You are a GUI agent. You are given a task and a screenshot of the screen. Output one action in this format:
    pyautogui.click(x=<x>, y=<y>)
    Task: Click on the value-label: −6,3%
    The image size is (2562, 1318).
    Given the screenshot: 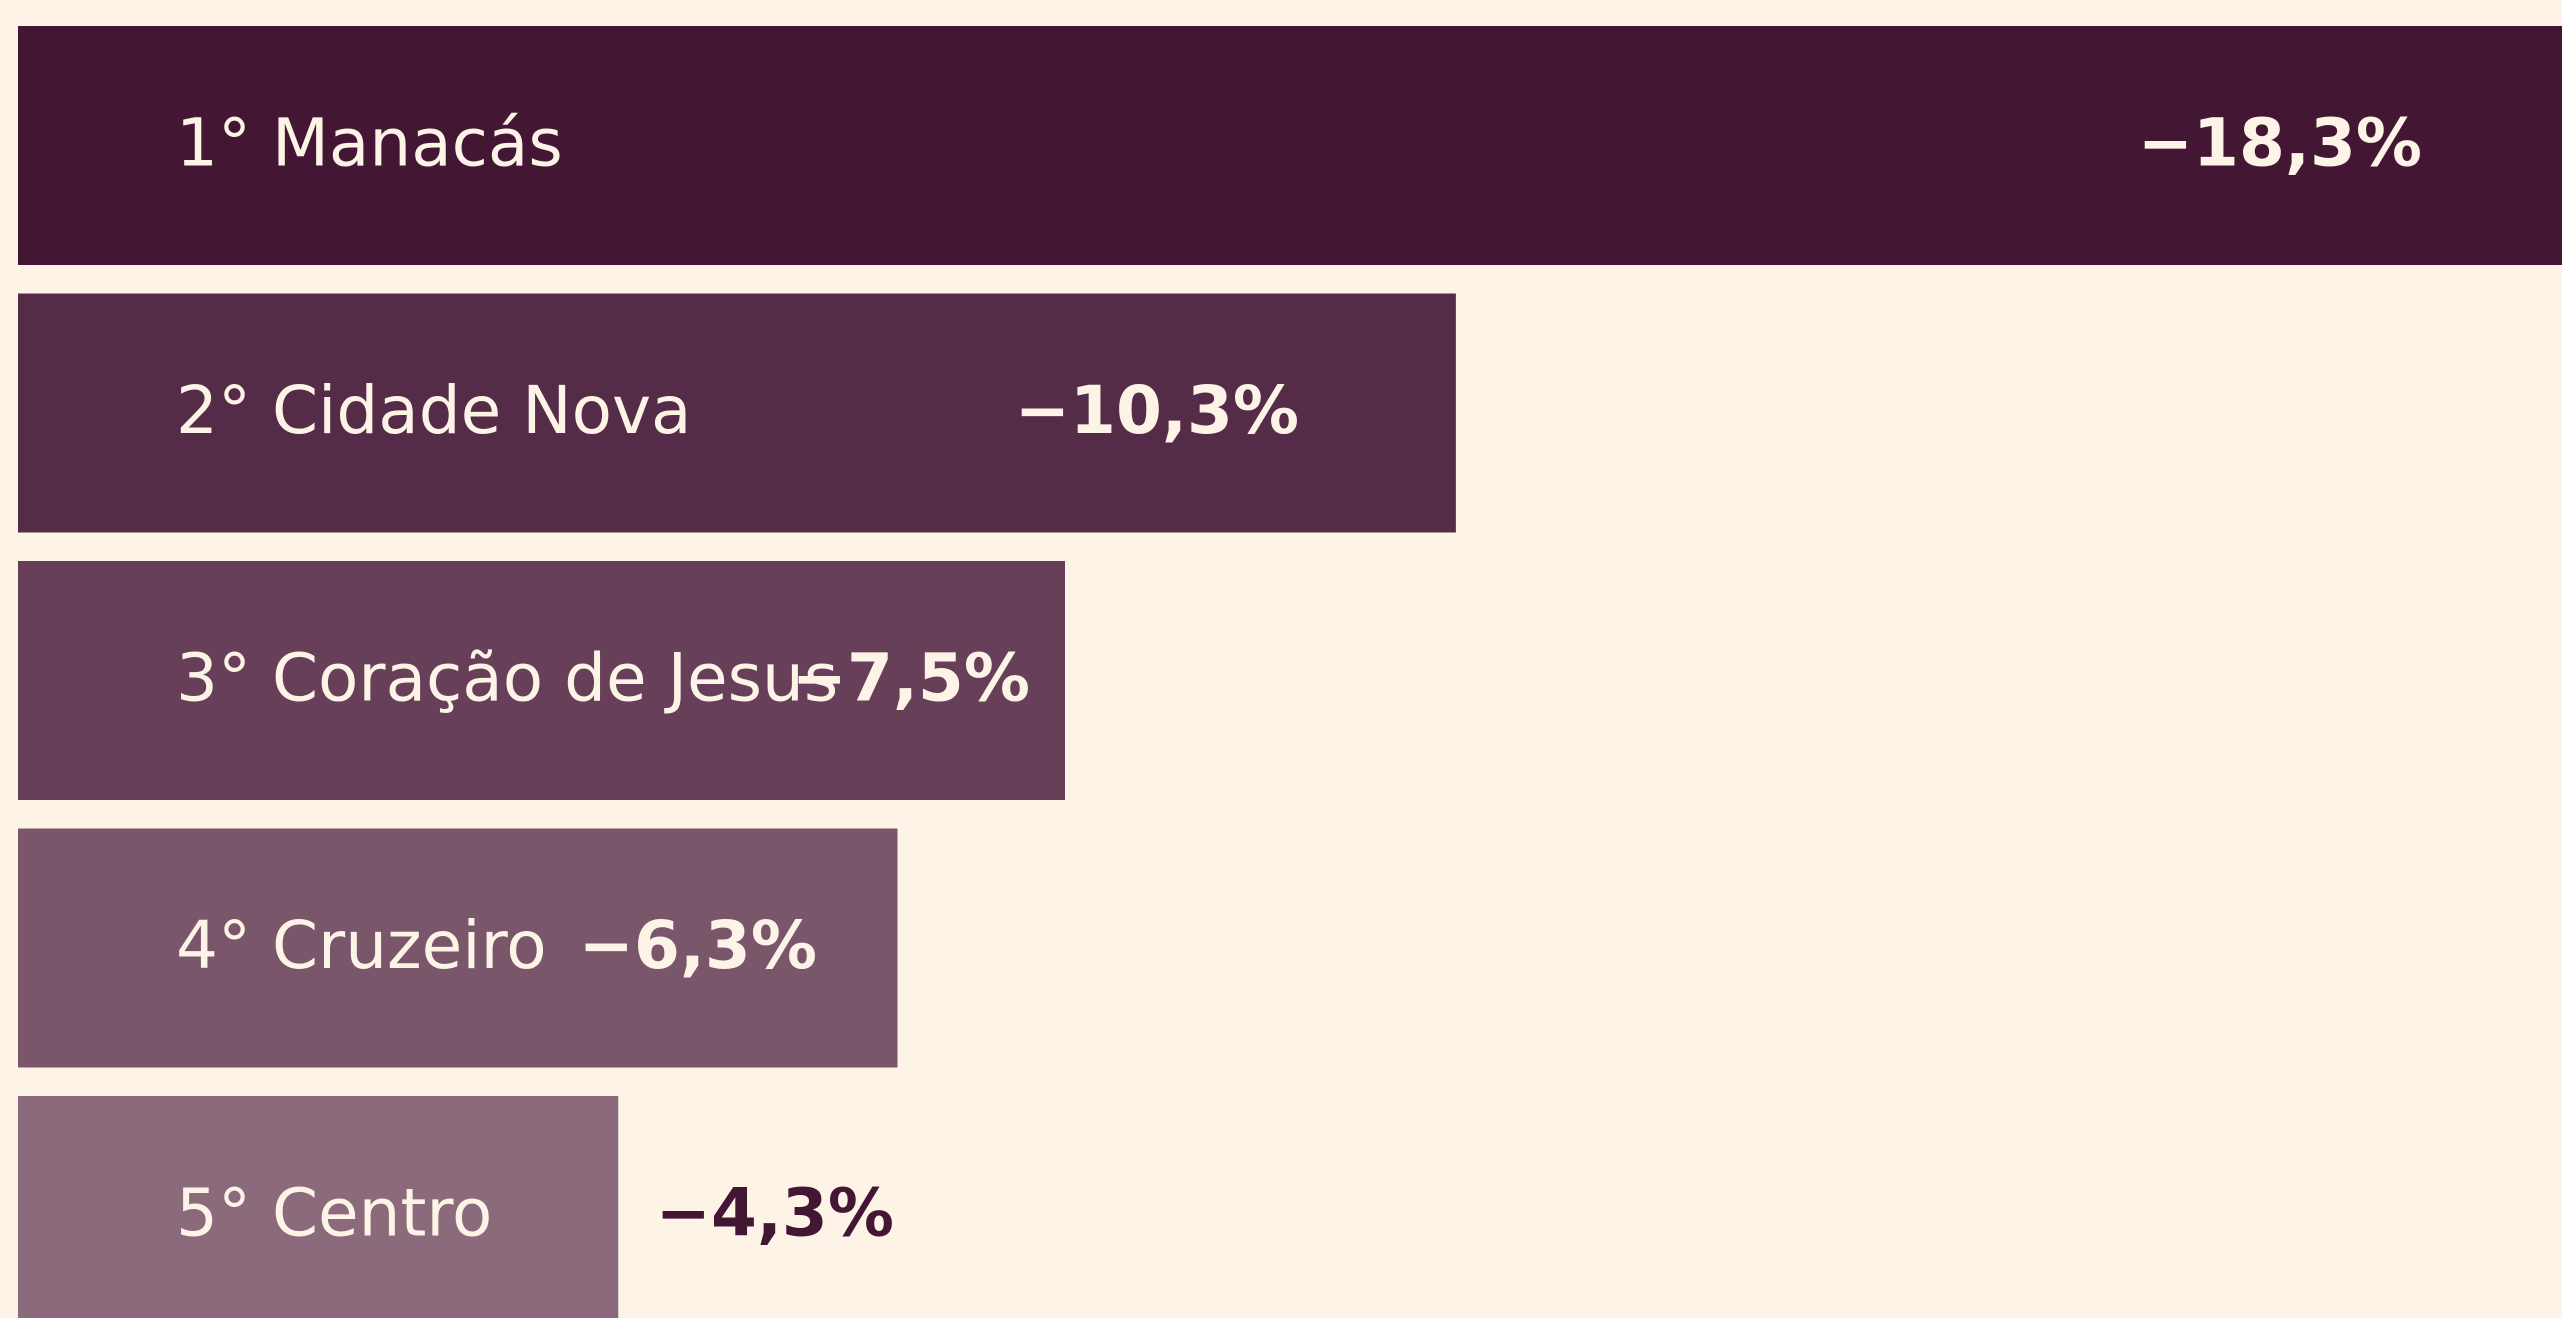 What is the action you would take?
    pyautogui.click(x=698, y=945)
    